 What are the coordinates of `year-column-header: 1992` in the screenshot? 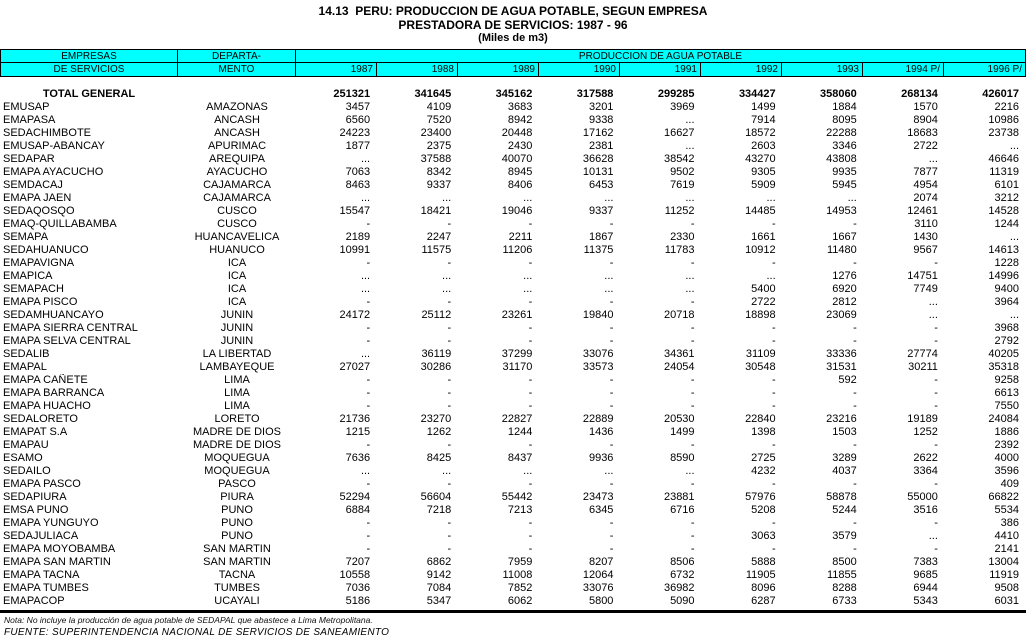 It's located at (741, 69).